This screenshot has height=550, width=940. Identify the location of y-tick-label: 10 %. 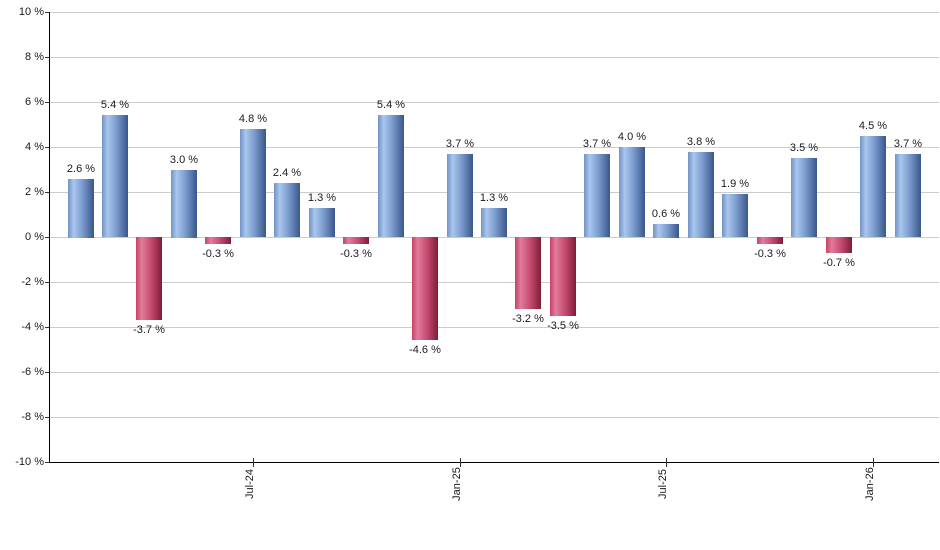
(31, 12).